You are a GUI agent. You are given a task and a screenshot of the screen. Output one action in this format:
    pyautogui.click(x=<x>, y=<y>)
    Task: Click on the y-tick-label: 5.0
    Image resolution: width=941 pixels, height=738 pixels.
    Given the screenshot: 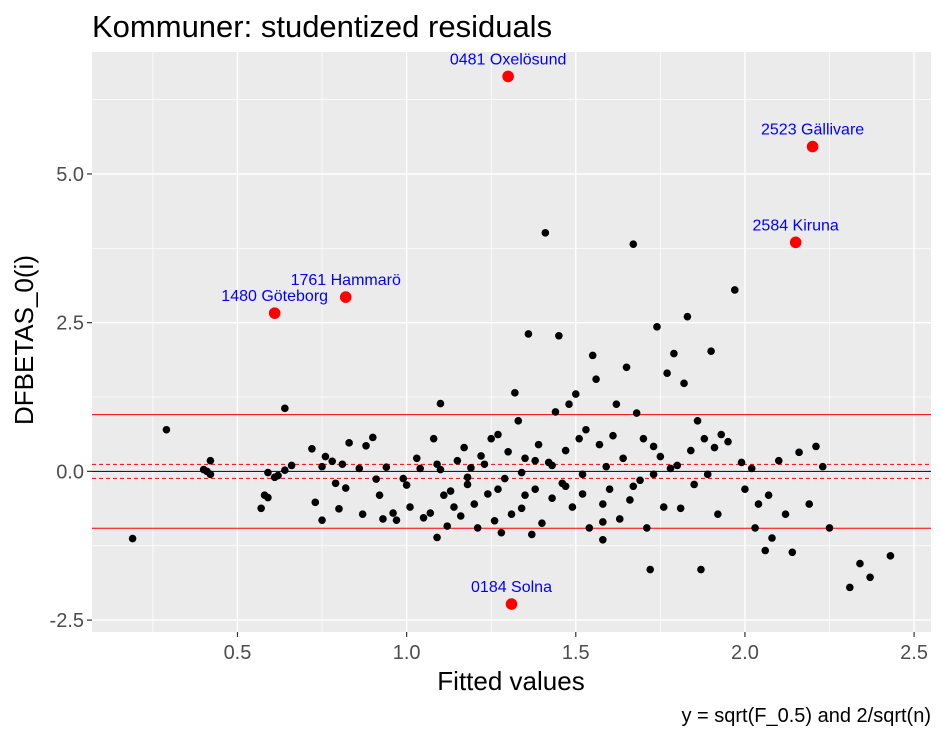 What is the action you would take?
    pyautogui.click(x=70, y=175)
    